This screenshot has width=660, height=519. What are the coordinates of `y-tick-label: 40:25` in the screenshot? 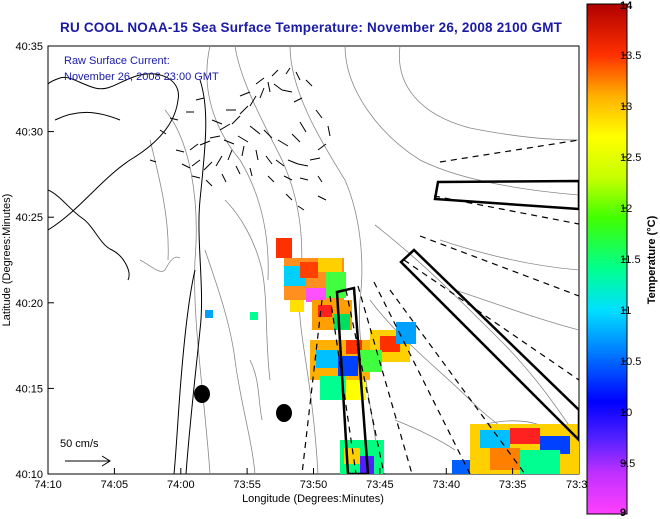 It's located at (29, 218).